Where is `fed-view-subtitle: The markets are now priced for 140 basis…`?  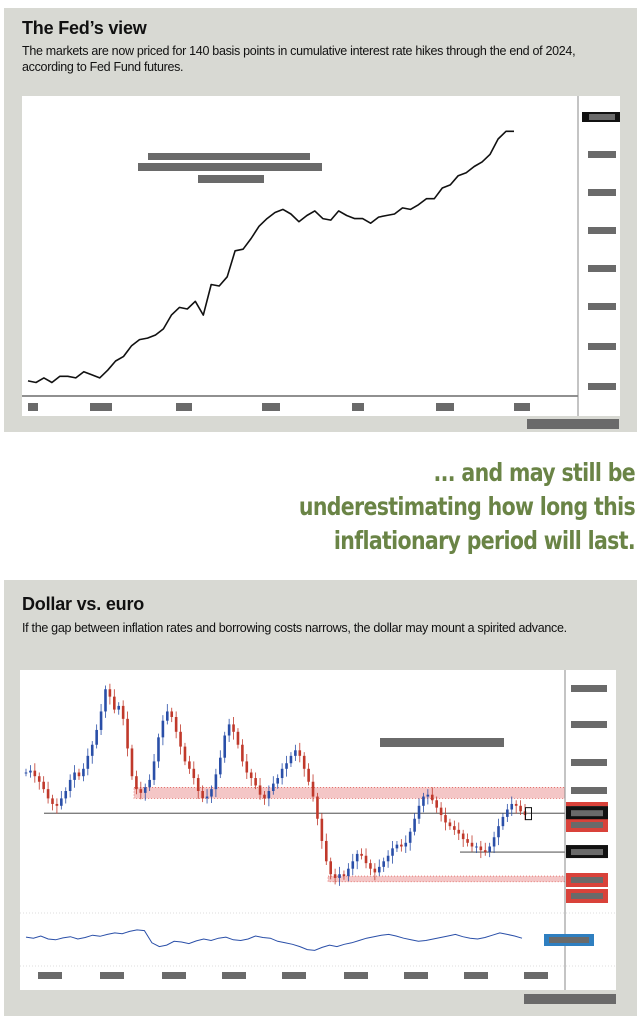
fed-view-subtitle: The markets are now priced for 140 basis… is located at coordinates (299, 59).